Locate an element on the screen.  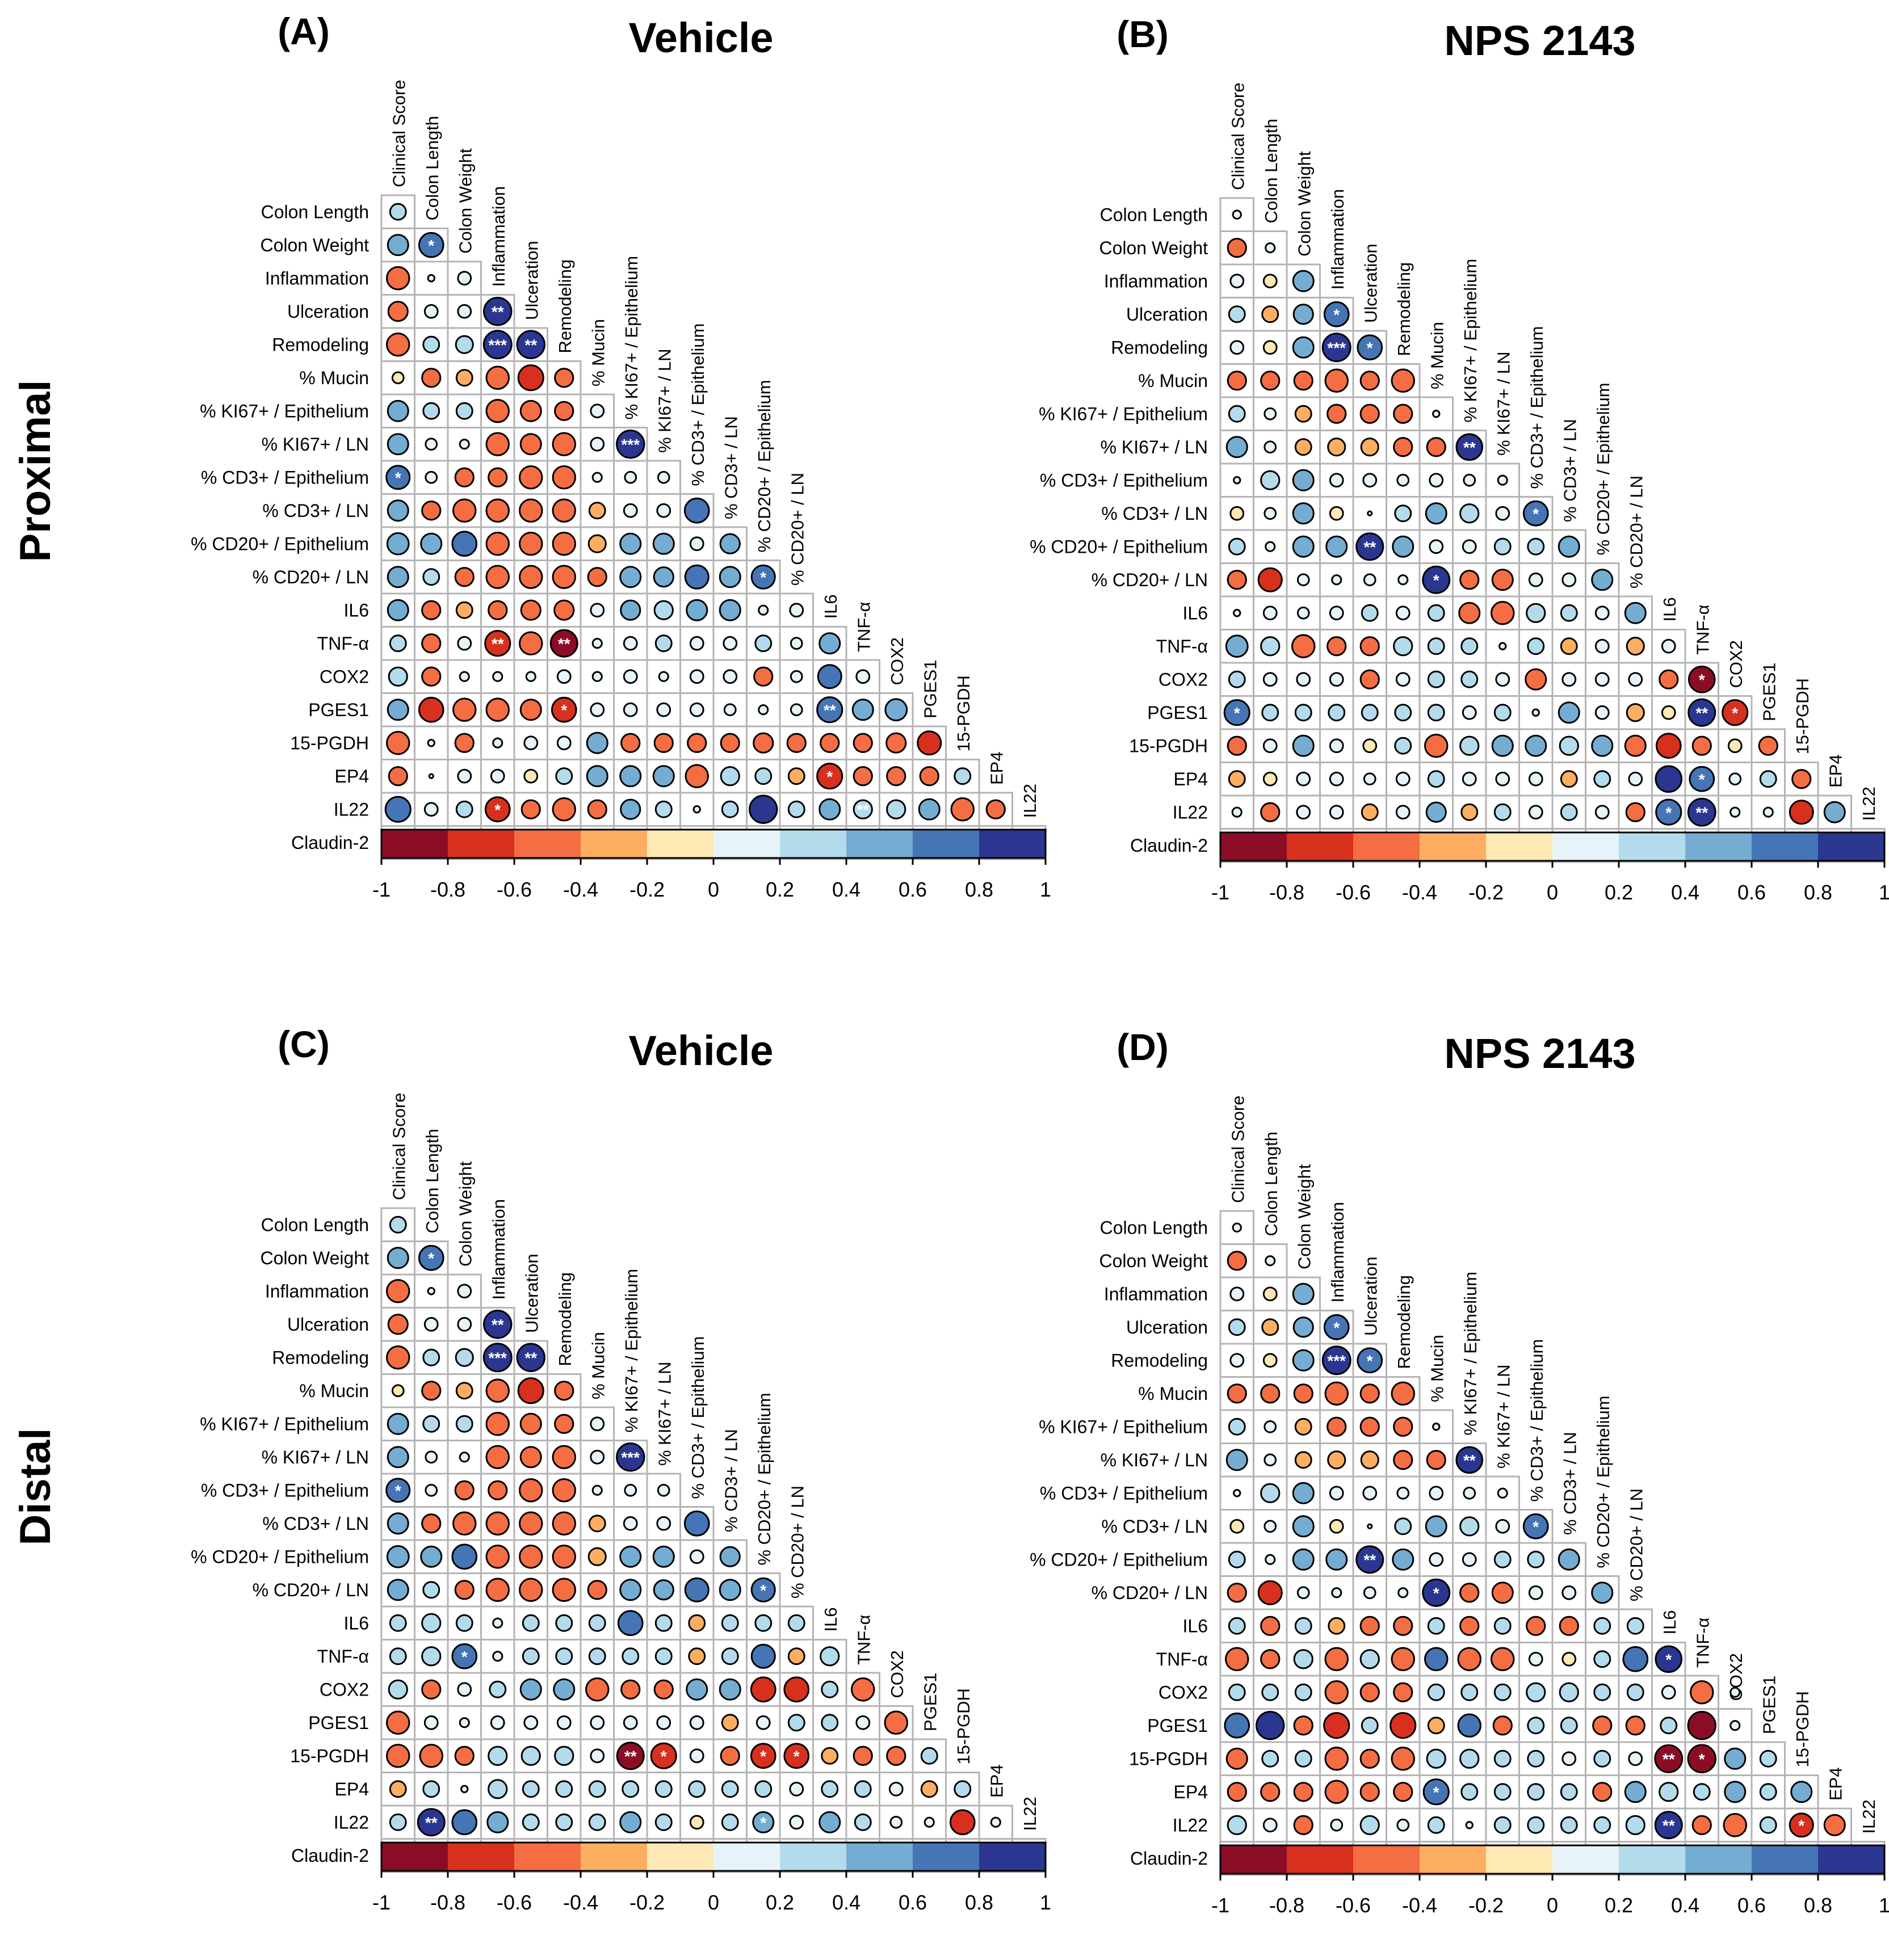
row-label: % CD20+ / LN is located at coordinates (311, 577).